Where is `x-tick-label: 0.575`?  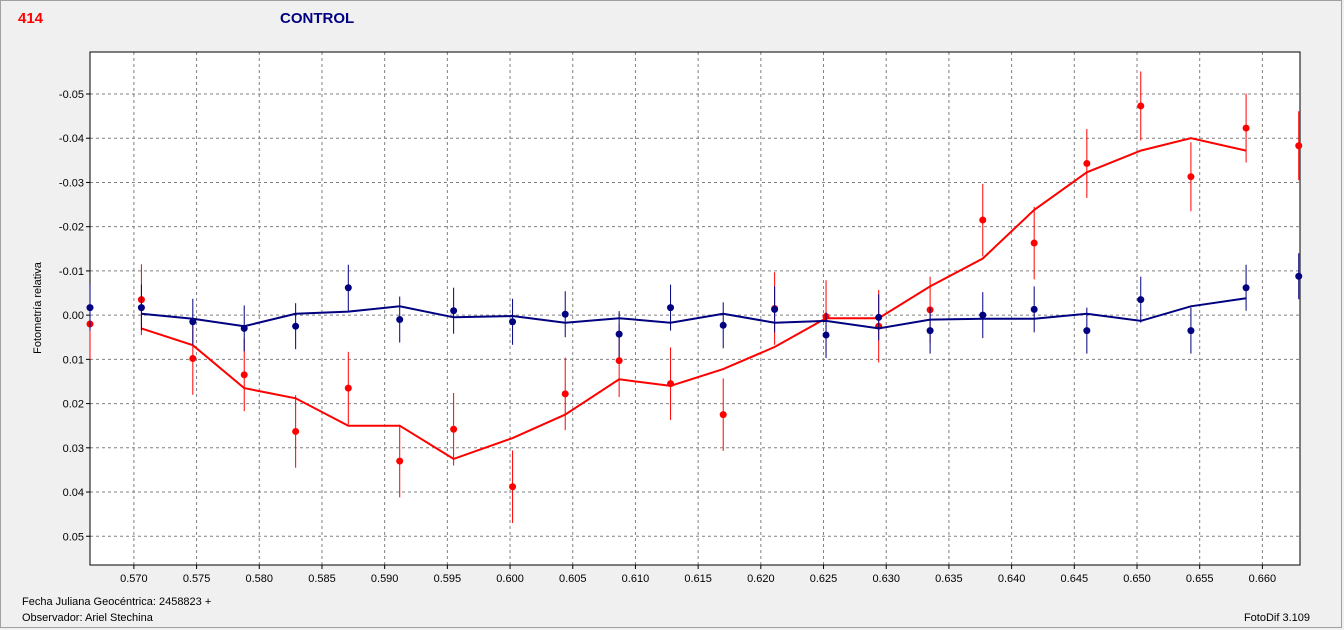
x-tick-label: 0.575 is located at coordinates (197, 579).